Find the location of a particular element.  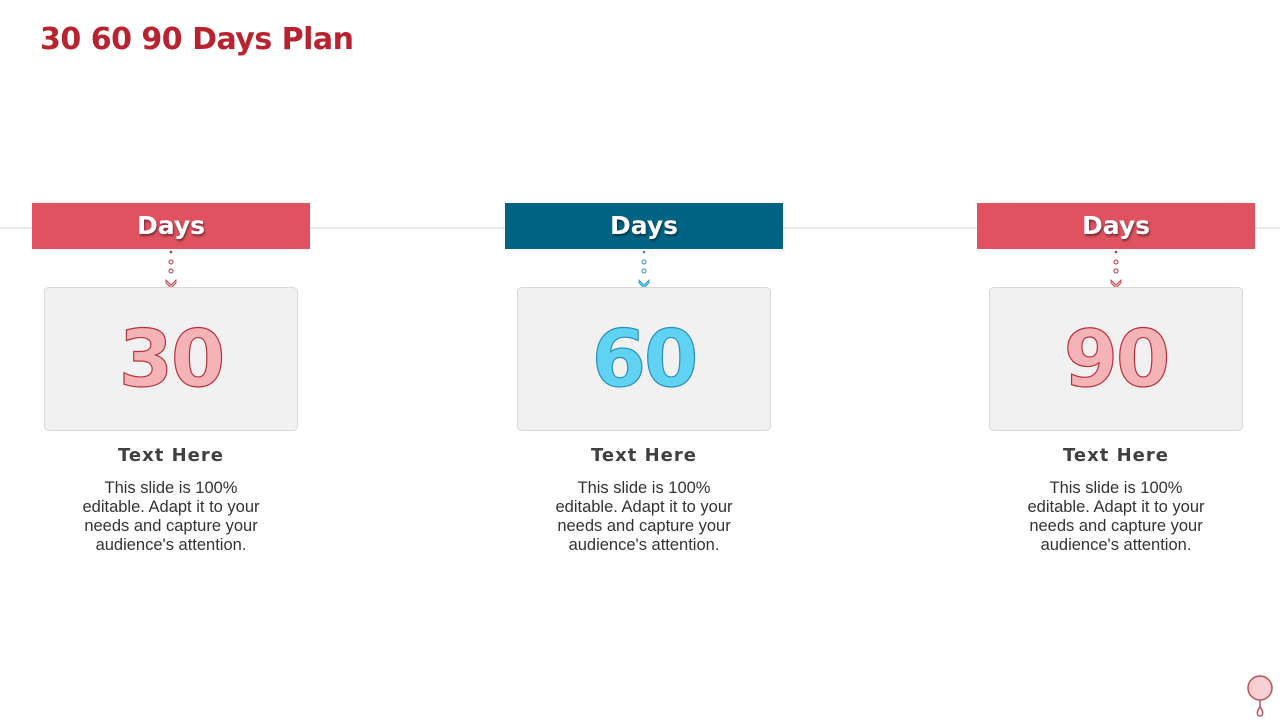

number-box: 30 is located at coordinates (171, 359).